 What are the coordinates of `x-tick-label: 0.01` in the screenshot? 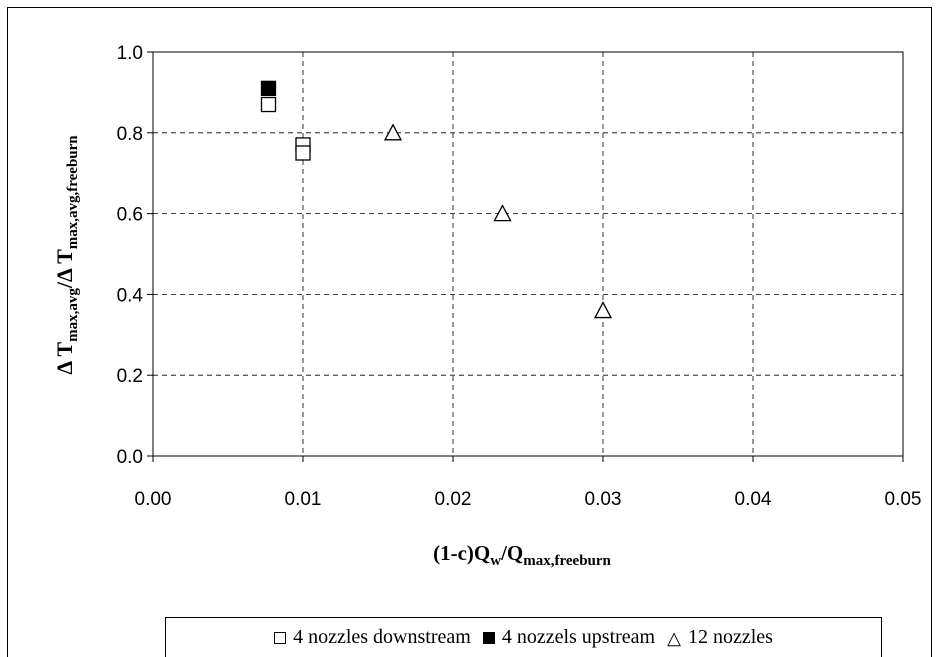 It's located at (303, 499).